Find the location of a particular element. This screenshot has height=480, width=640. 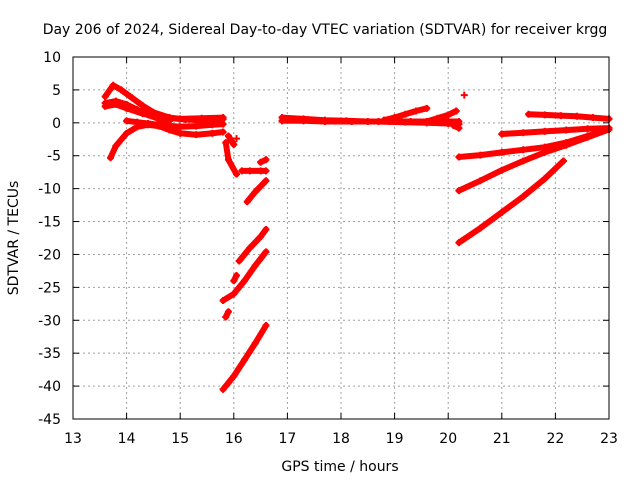

x-tick-label: 19 is located at coordinates (395, 439).